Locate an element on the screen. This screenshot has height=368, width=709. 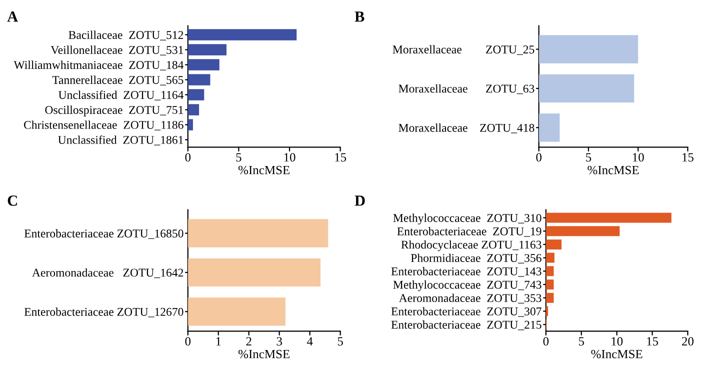
y-tick-label: Enterobacteriaceae ZOTU_19 is located at coordinates (469, 232).